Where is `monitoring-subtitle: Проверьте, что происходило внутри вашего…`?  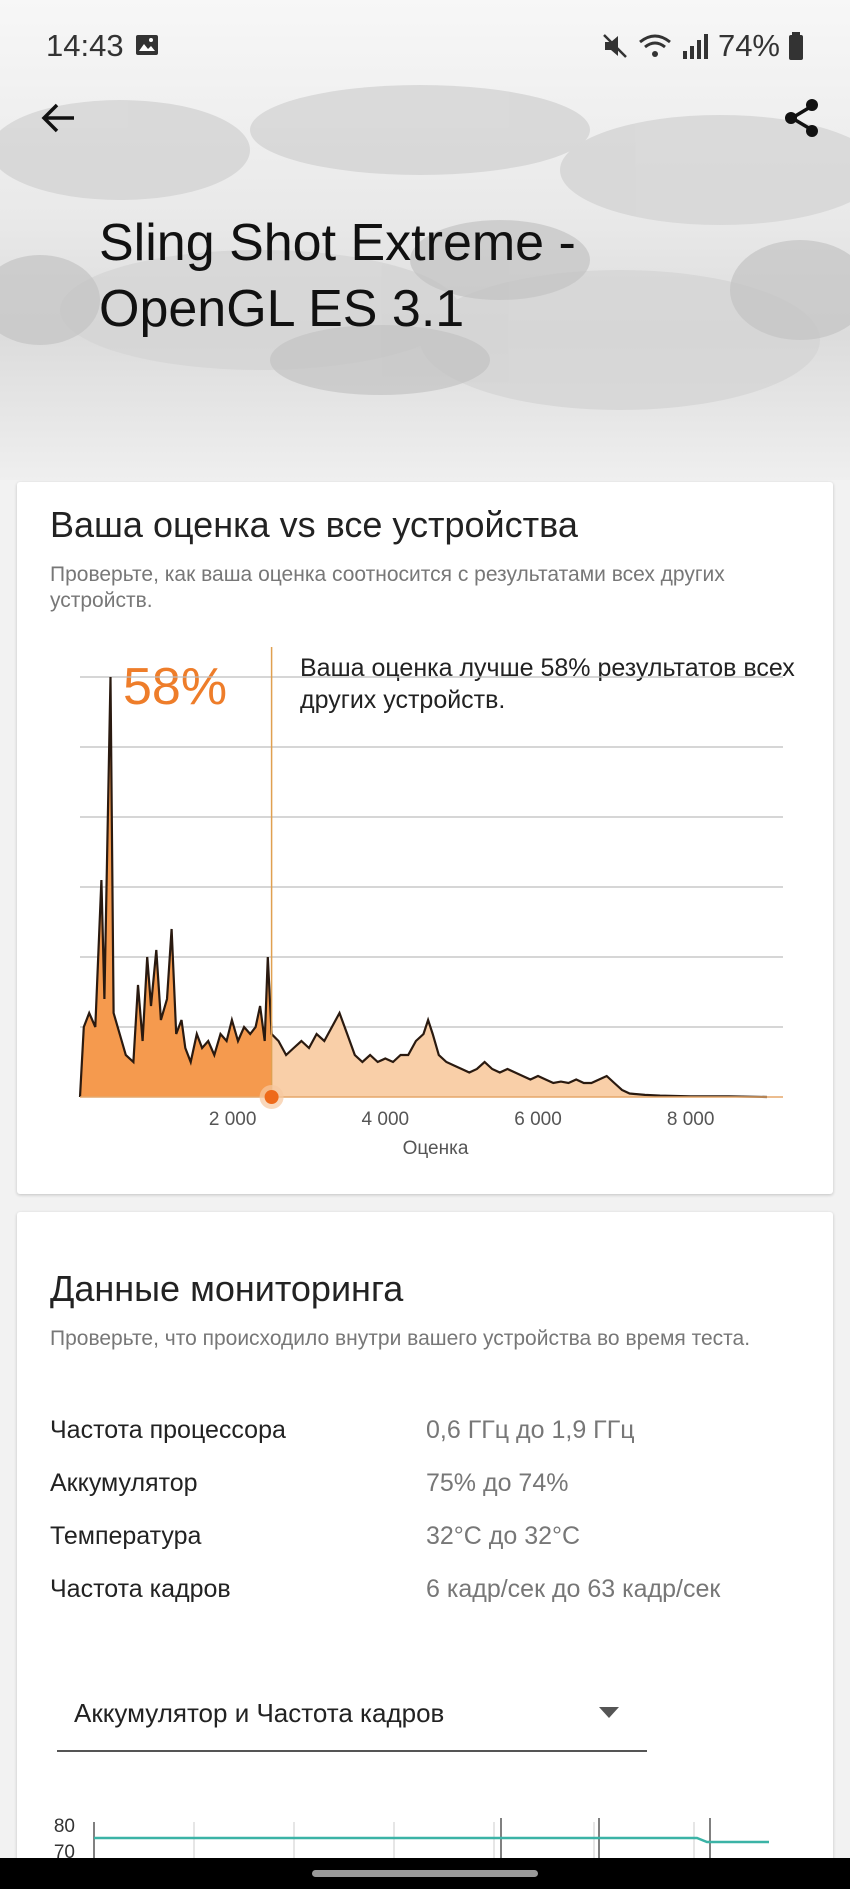 monitoring-subtitle: Проверьте, что происходило внутри вашего… is located at coordinates (400, 1338).